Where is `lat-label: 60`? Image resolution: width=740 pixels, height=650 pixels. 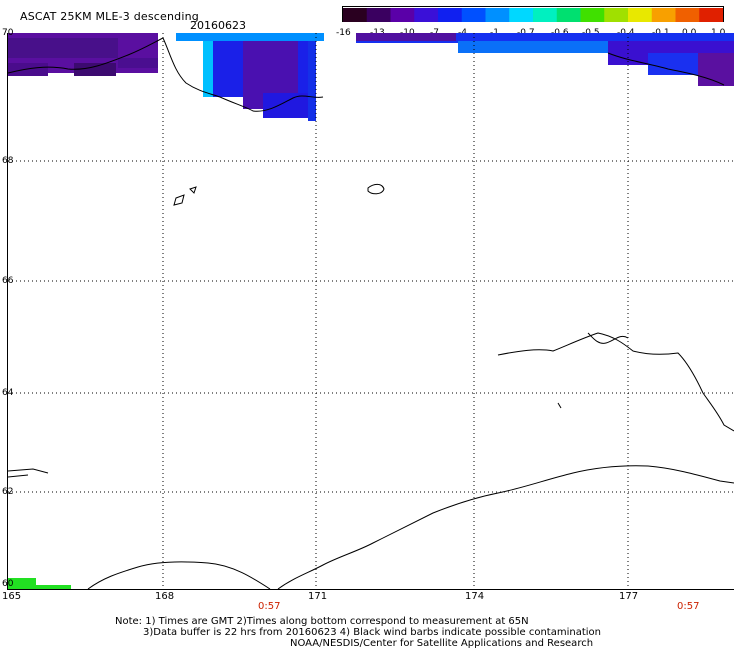 lat-label: 60 is located at coordinates (8, 584).